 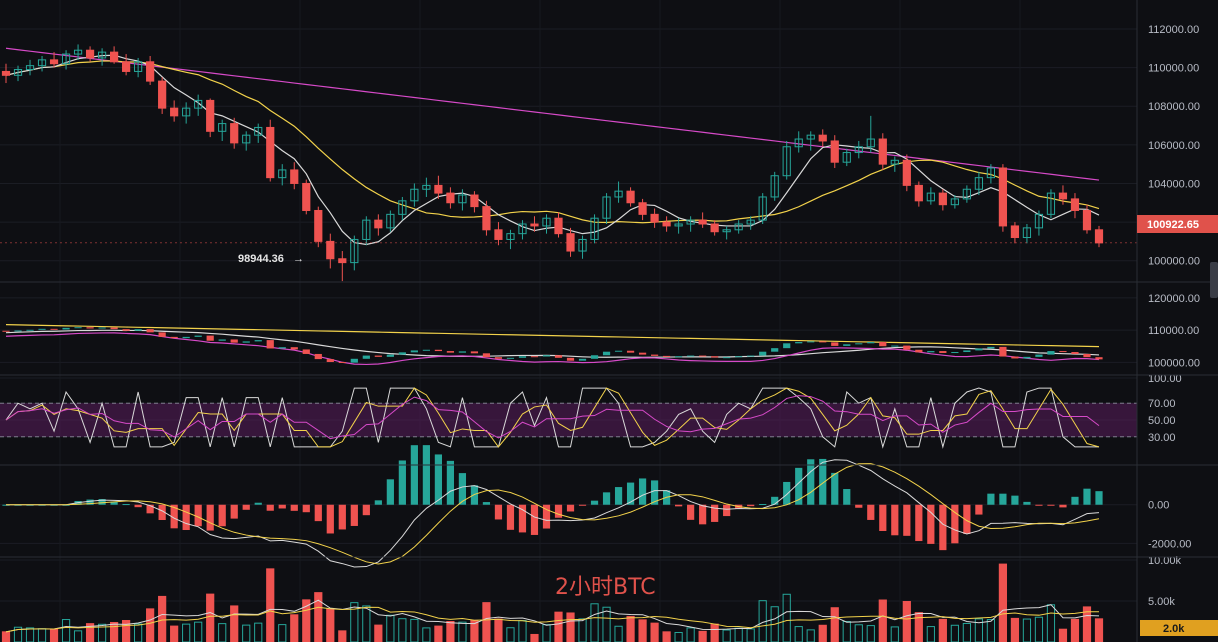 I want to click on rsi-band, so click(x=568, y=420).